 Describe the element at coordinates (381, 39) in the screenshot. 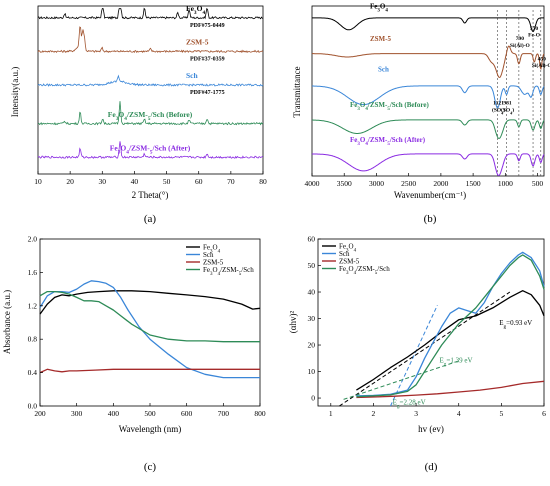

I see `ftir-series-label: ZSM-5` at that location.